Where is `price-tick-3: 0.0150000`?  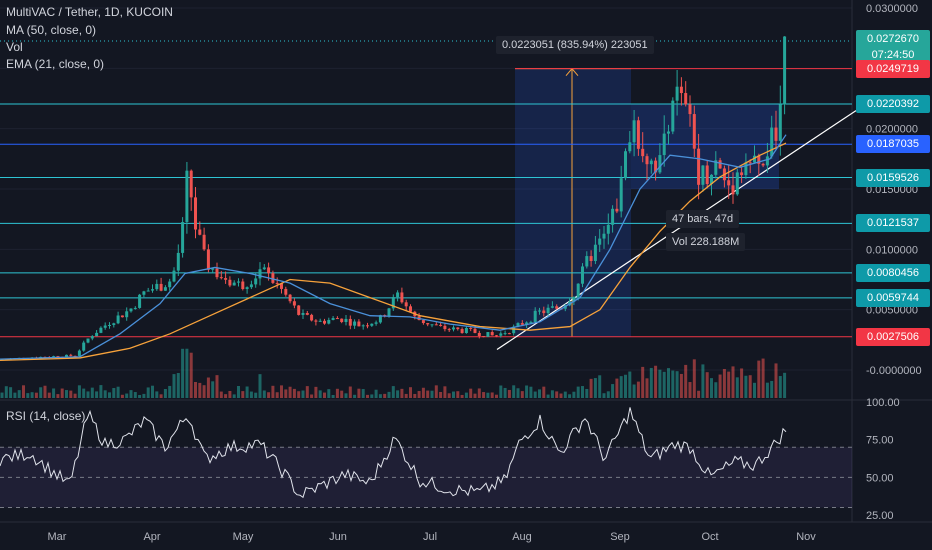 price-tick-3: 0.0150000 is located at coordinates (892, 190).